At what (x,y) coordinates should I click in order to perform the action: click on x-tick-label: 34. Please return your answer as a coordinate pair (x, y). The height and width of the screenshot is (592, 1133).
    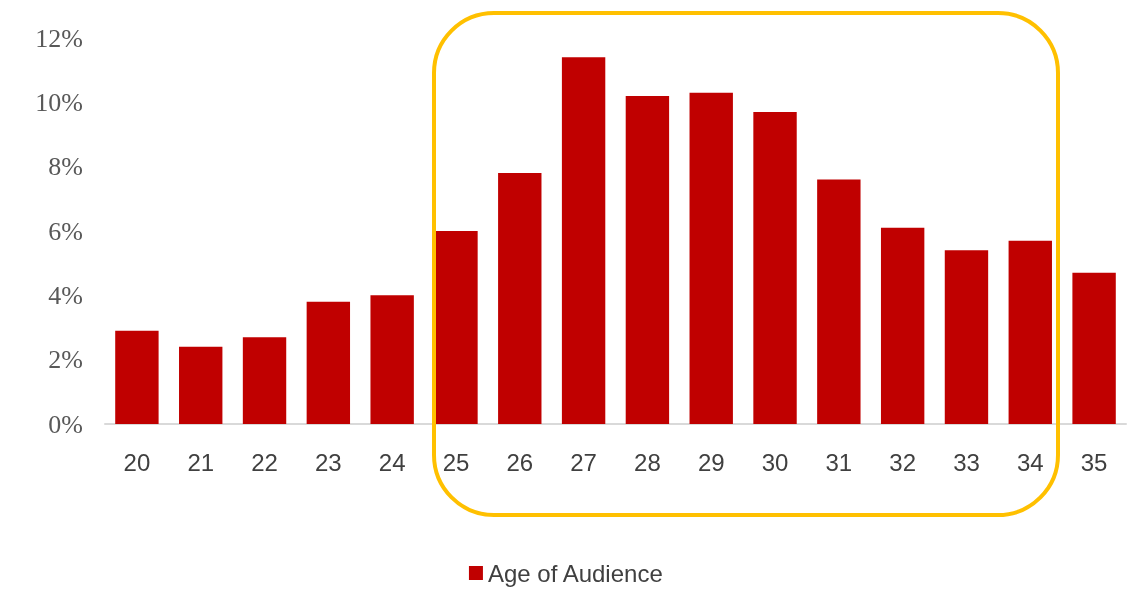
    Looking at the image, I should click on (1030, 462).